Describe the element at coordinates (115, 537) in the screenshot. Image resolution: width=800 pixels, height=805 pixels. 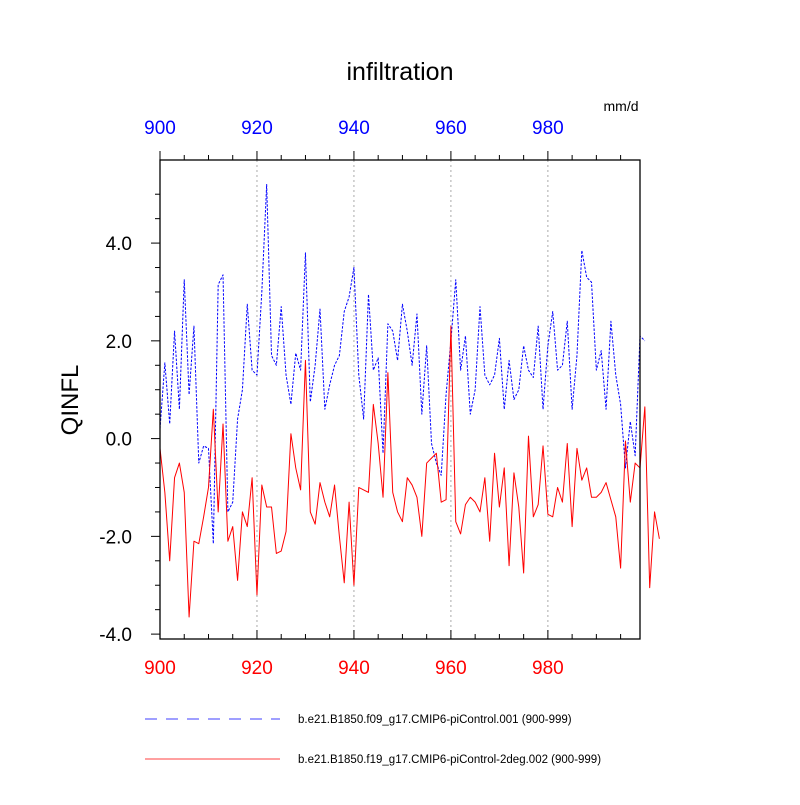
I see `y-tick-label: -2.0` at that location.